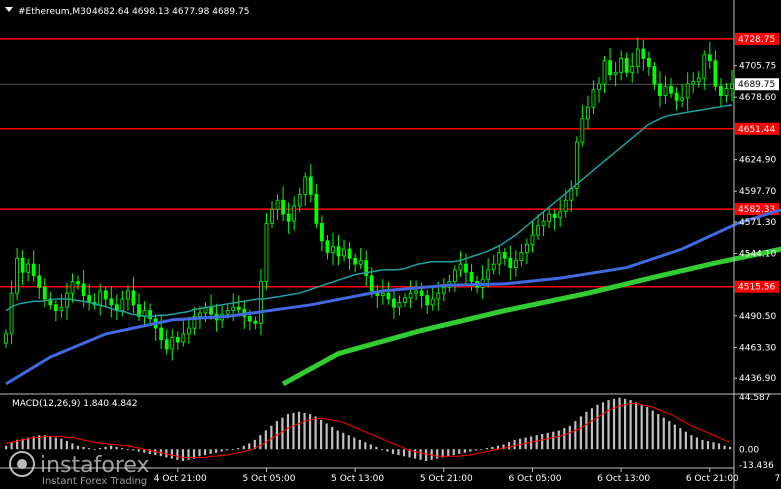 This screenshot has height=489, width=781. I want to click on price-tick-label: 4624.90, so click(757, 161).